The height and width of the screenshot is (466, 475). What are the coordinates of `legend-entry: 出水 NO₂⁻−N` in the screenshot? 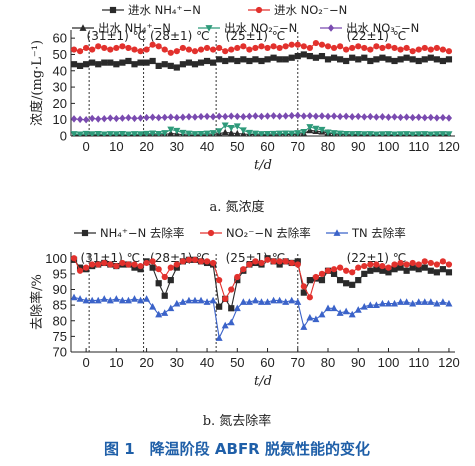 It's located at (247, 28).